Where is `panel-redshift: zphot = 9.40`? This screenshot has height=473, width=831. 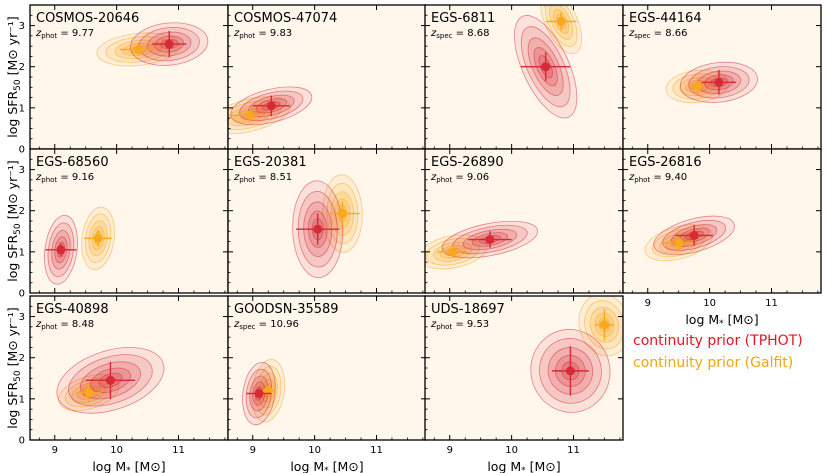 panel-redshift: zphot = 9.40 is located at coordinates (657, 178).